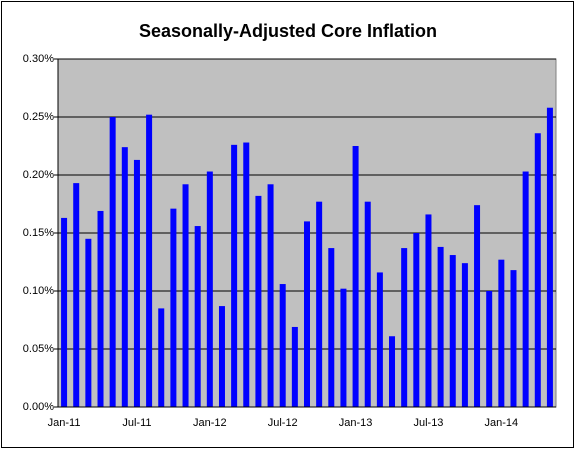 Image resolution: width=576 pixels, height=450 pixels. What do you see at coordinates (356, 423) in the screenshot?
I see `x-tick-label: Jan-13` at bounding box center [356, 423].